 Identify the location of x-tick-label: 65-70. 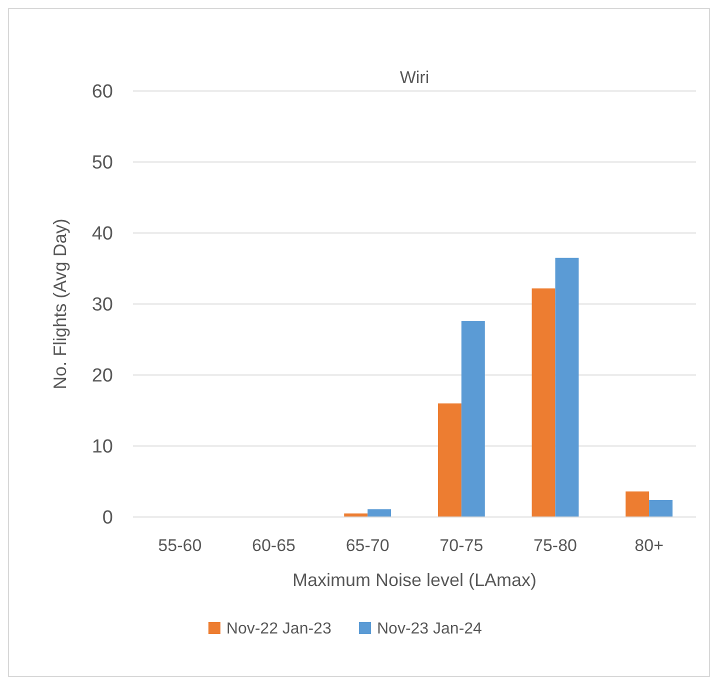
(368, 545).